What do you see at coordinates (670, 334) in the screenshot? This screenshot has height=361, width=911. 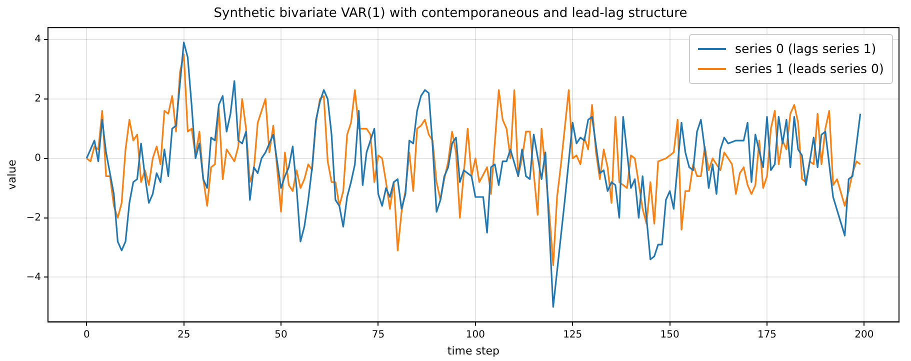 I see `x-tick-label: 150` at bounding box center [670, 334].